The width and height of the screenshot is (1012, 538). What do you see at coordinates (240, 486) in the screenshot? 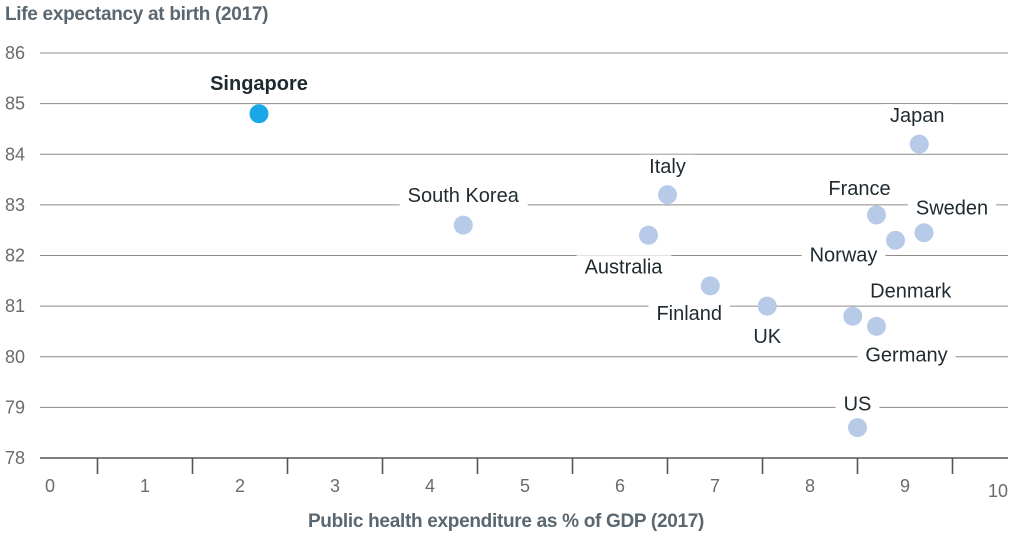
I see `x-tick-label-2: 2` at bounding box center [240, 486].